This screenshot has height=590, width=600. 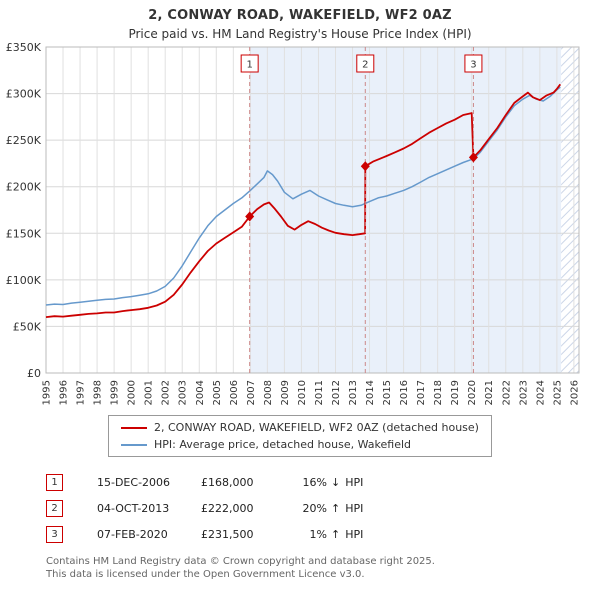 I want to click on svg-text: 2020, so click(x=472, y=392).